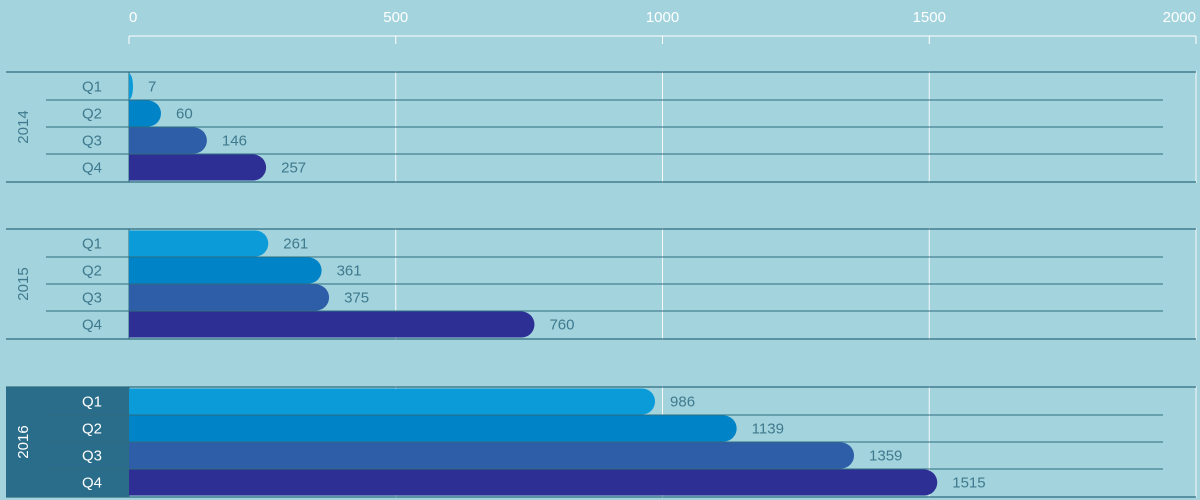  What do you see at coordinates (395, 17) in the screenshot?
I see `x-tick-label: 500` at bounding box center [395, 17].